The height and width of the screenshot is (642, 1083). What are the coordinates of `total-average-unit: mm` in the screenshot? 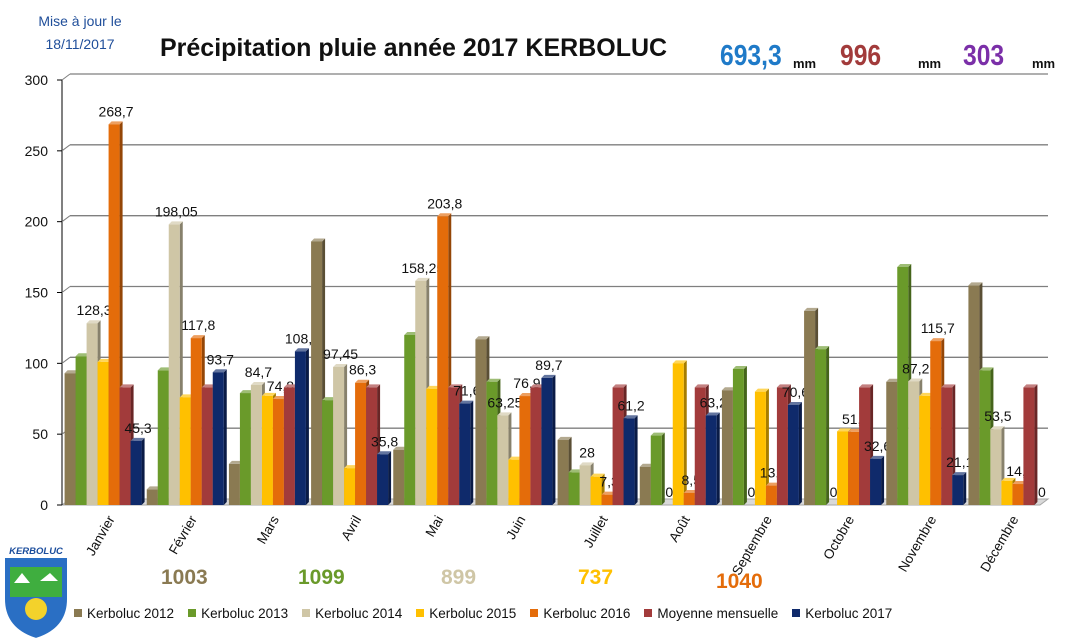 It's located at (930, 63).